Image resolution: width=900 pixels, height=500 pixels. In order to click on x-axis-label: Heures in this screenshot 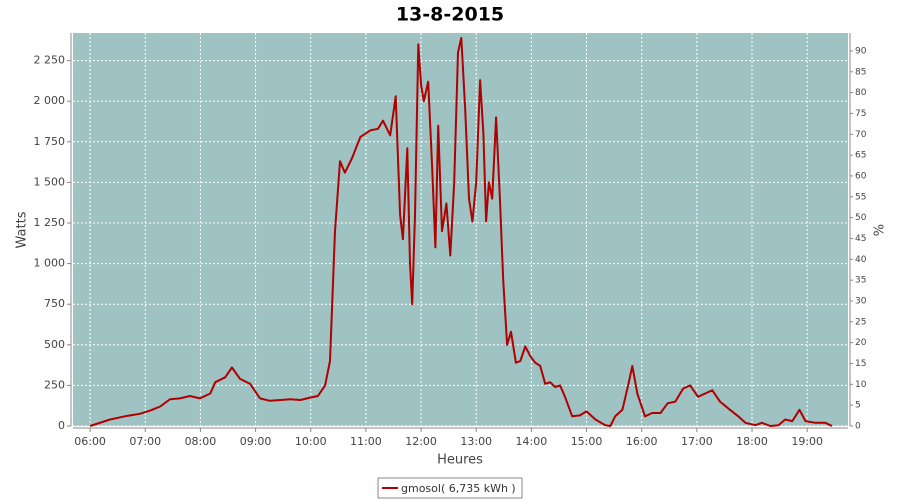, I will do `click(460, 460)`.